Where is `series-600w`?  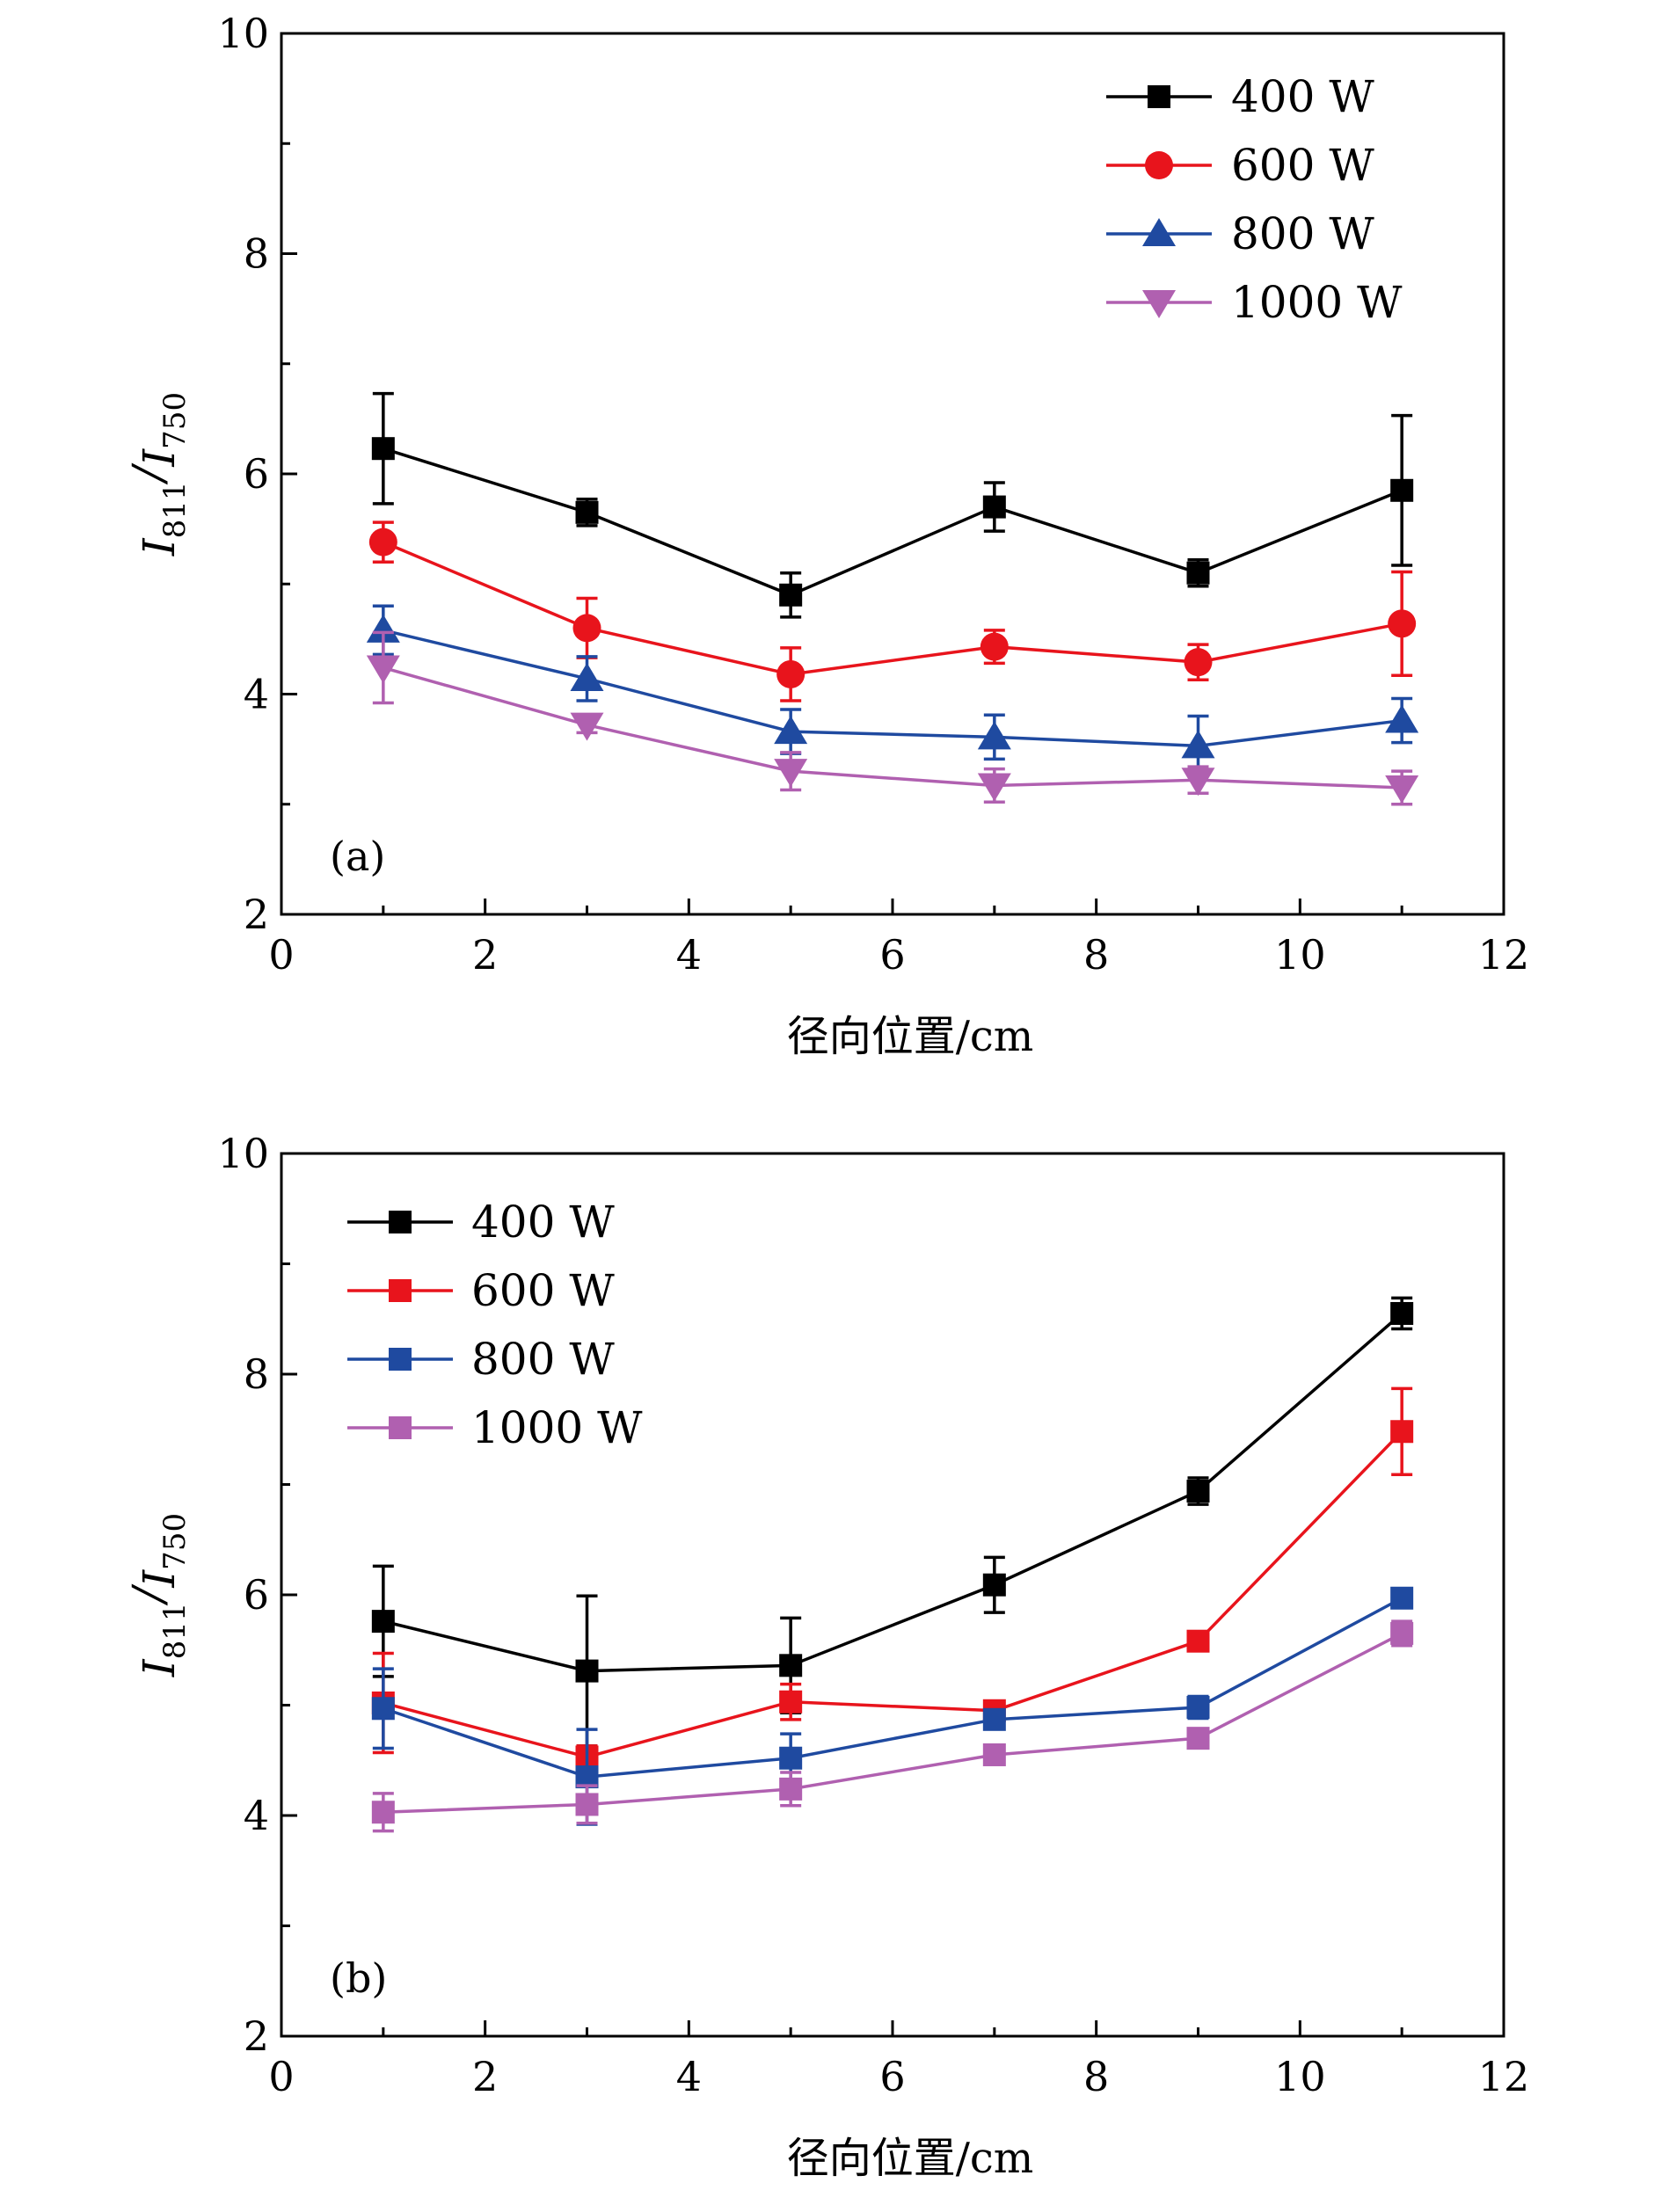 series-600w is located at coordinates (892, 1578).